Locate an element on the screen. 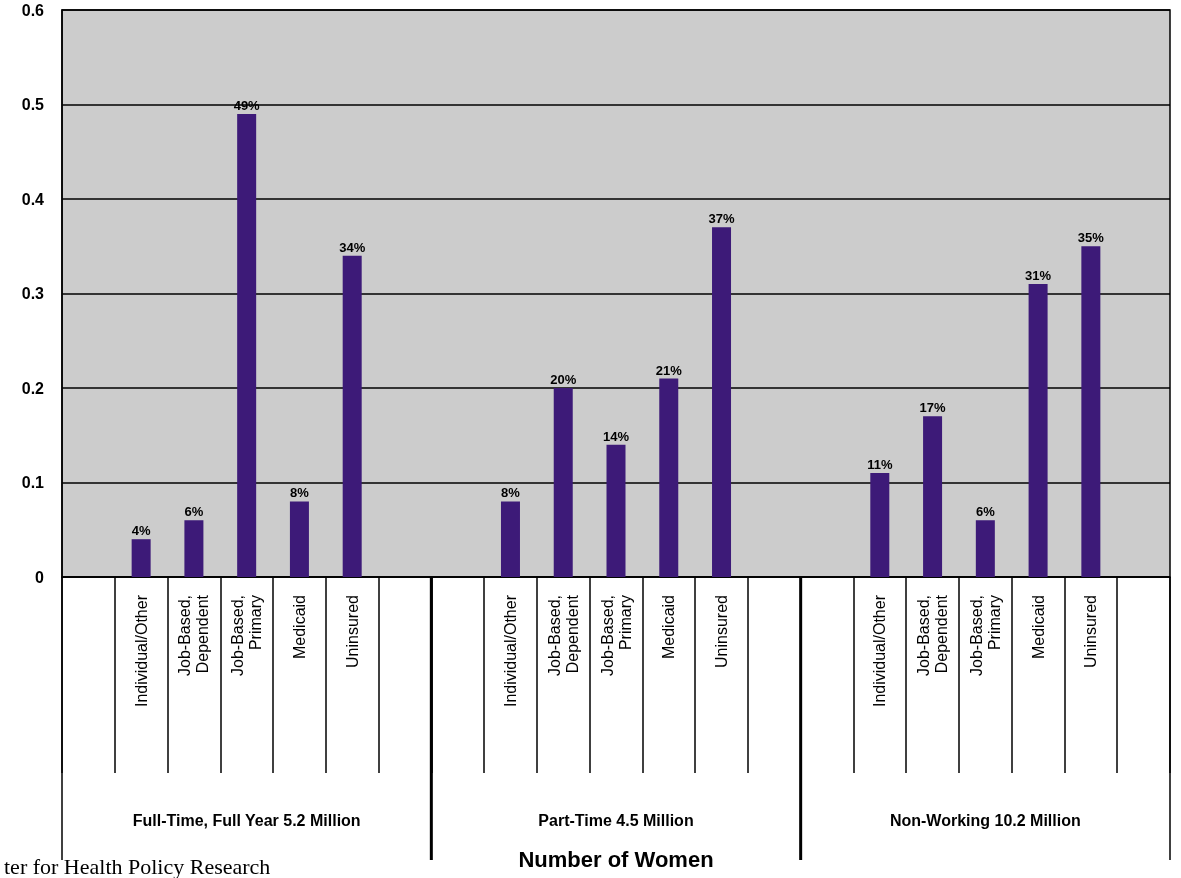  data-label: 20% is located at coordinates (563, 379).